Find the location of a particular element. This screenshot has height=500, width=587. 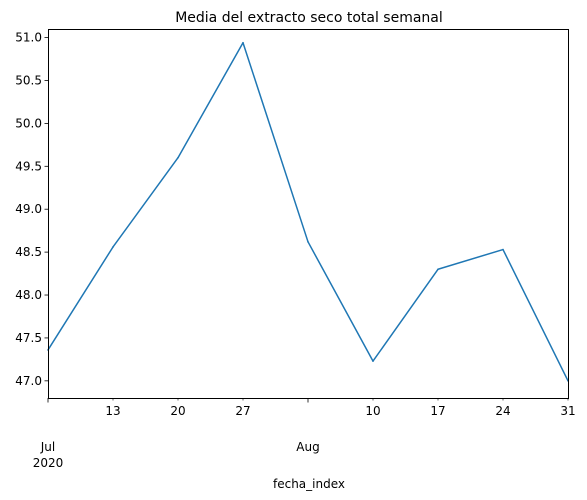

y-tick-label: 49.5 is located at coordinates (28, 166).